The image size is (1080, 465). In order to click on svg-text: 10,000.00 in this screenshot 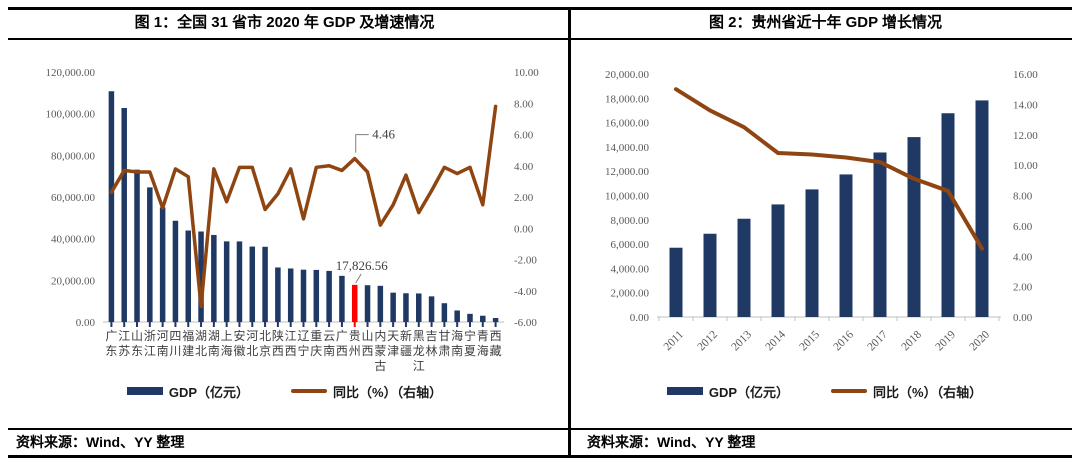, I will do `click(627, 197)`.